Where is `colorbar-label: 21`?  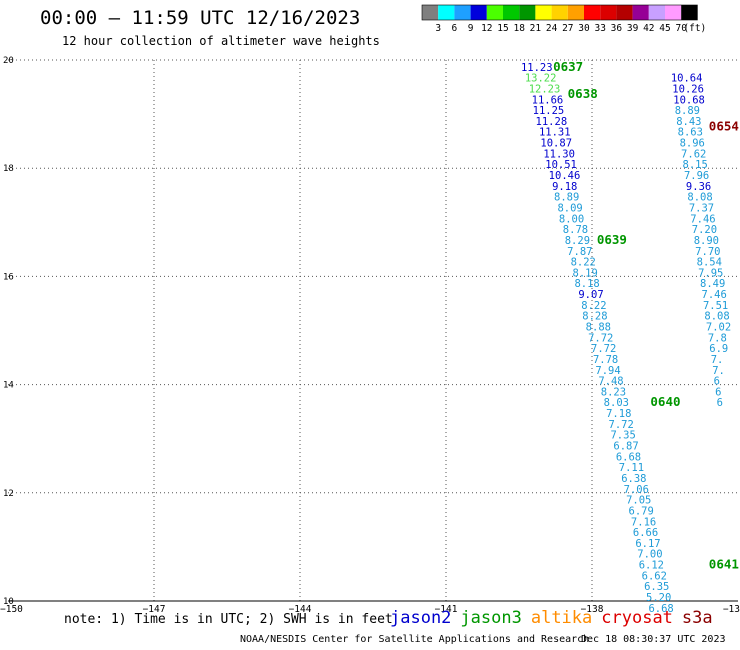 colorbar-label: 21 is located at coordinates (536, 28).